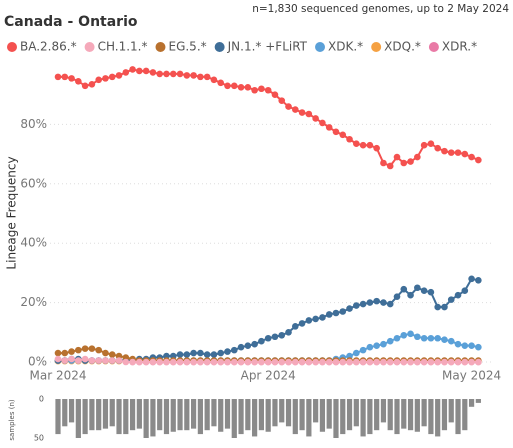 The width and height of the screenshot is (513, 448). Describe the element at coordinates (12, 419) in the screenshot. I see `samples-axis-label: samples (n)` at that location.